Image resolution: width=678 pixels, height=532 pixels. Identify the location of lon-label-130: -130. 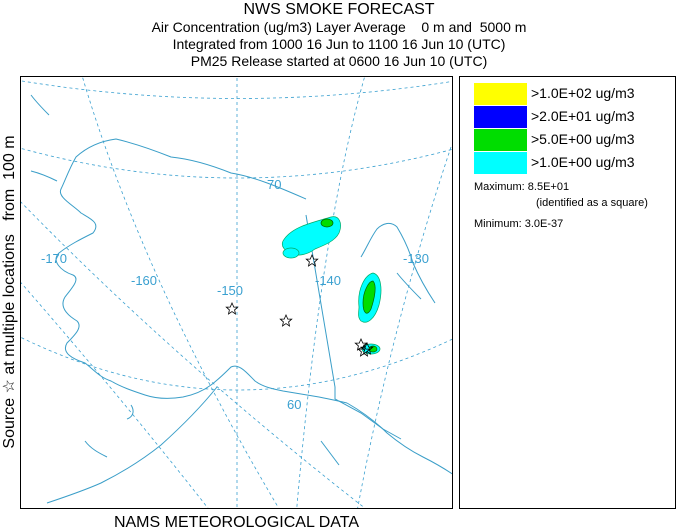
(416, 258).